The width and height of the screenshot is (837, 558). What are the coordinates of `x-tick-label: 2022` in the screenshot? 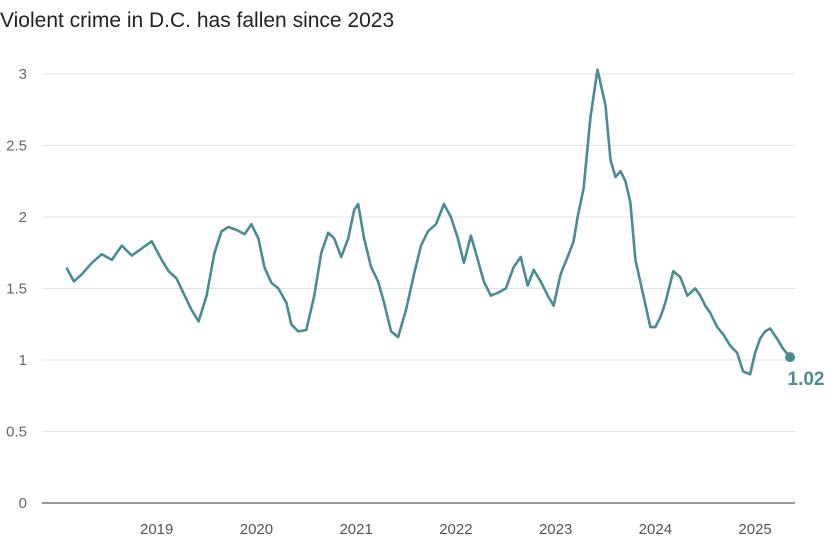 It's located at (455, 529).